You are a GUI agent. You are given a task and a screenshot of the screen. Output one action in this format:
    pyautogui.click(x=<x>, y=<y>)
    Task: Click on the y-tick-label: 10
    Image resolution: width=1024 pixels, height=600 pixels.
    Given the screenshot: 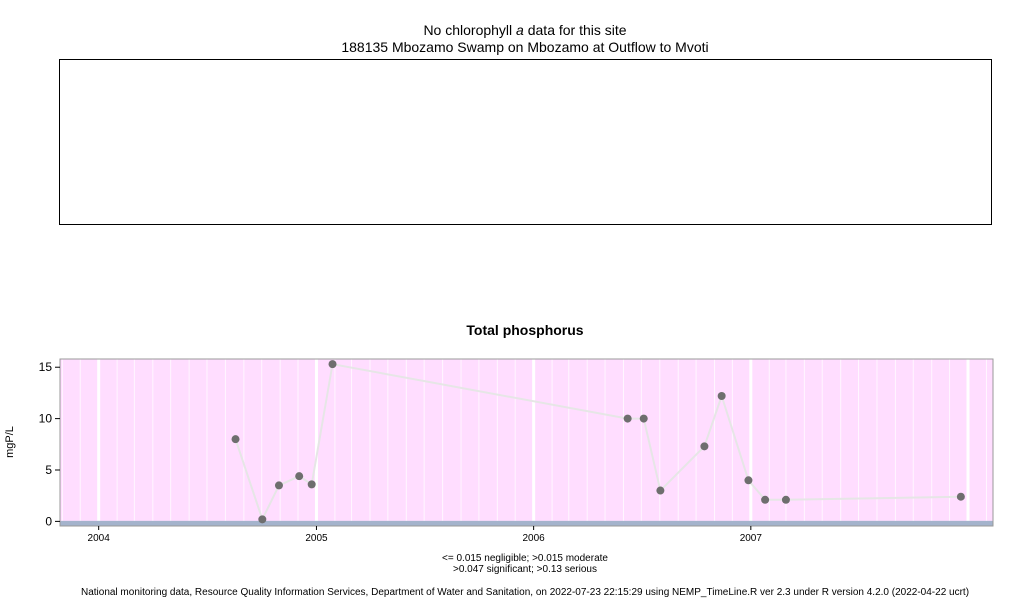 What is the action you would take?
    pyautogui.click(x=46, y=419)
    